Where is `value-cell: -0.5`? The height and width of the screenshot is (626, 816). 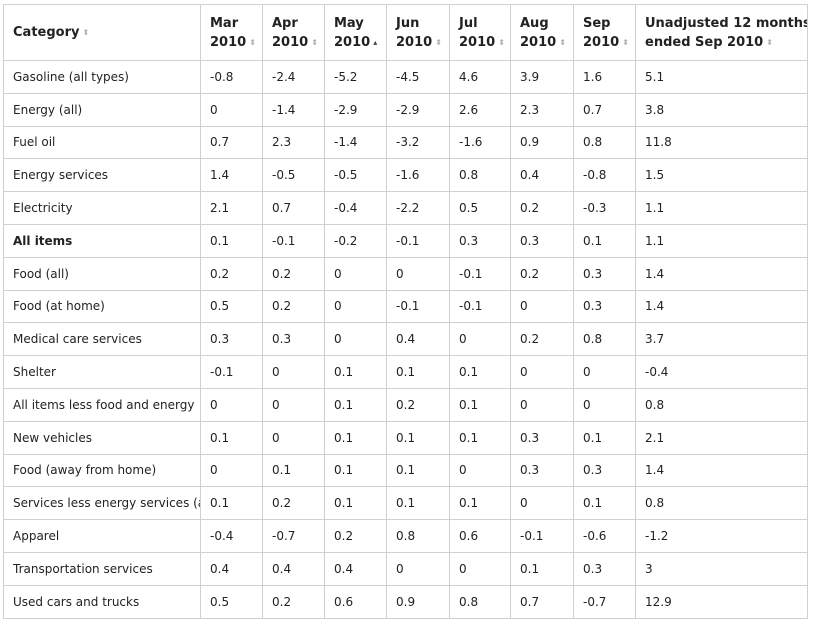 value-cell: -0.5 is located at coordinates (355, 175).